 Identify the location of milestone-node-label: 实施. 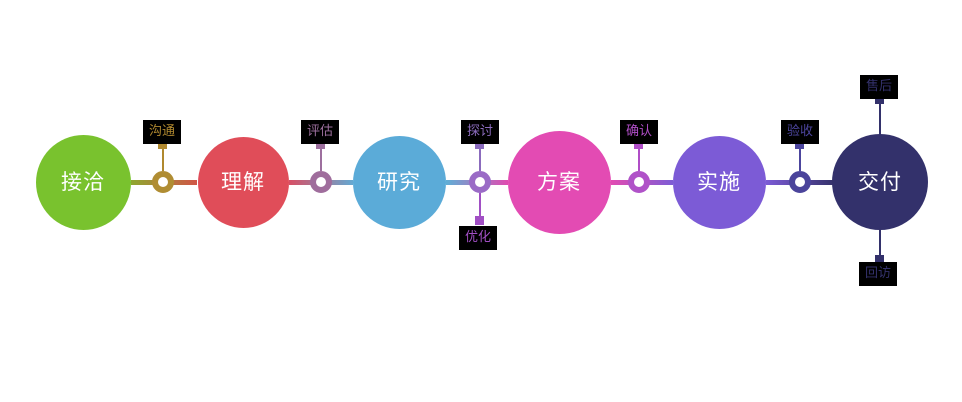
(719, 181).